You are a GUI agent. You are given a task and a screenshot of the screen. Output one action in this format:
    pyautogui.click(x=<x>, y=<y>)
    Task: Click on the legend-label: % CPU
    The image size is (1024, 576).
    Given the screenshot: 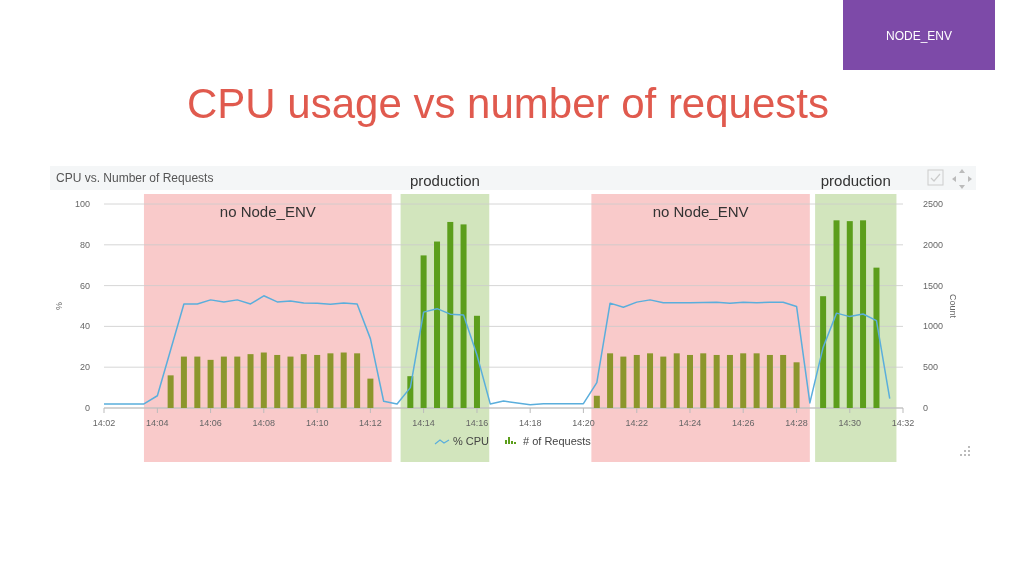 What is the action you would take?
    pyautogui.click(x=471, y=441)
    